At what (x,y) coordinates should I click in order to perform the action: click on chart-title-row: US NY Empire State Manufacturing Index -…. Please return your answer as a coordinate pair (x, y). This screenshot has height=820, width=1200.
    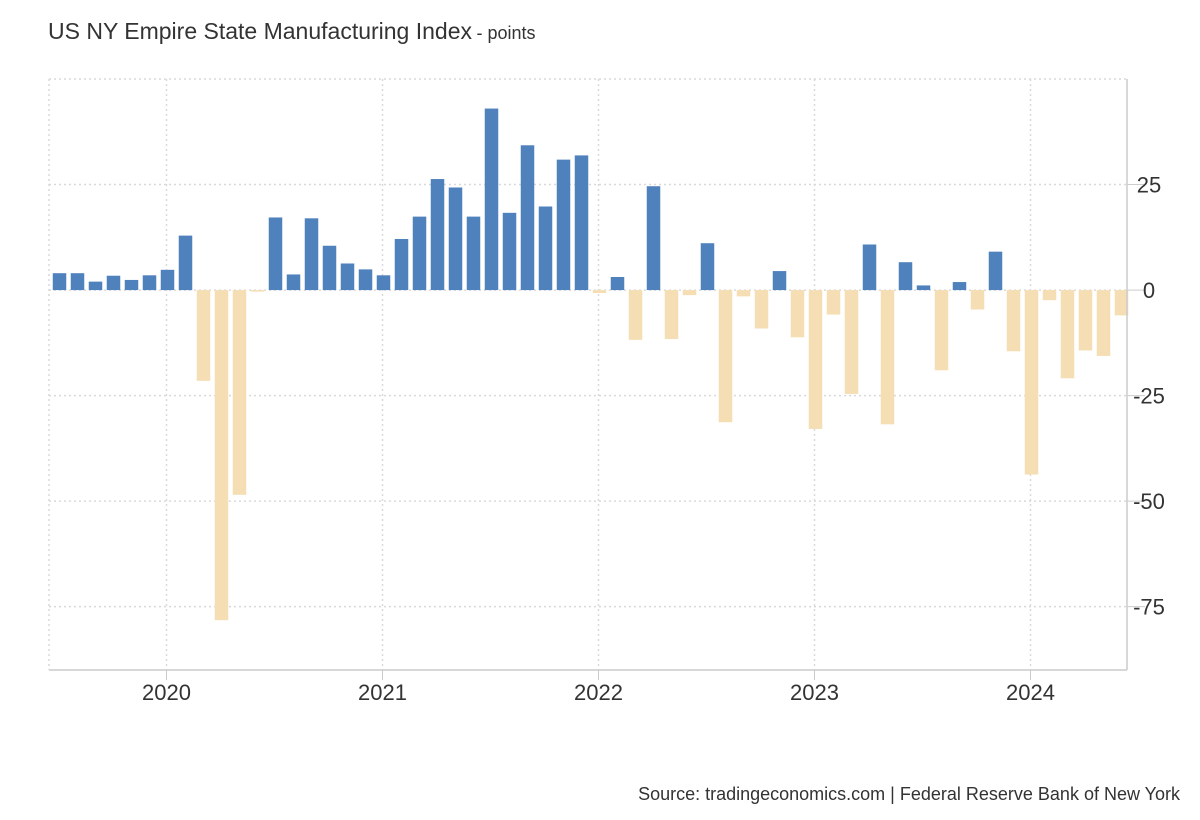
    Looking at the image, I should click on (292, 31).